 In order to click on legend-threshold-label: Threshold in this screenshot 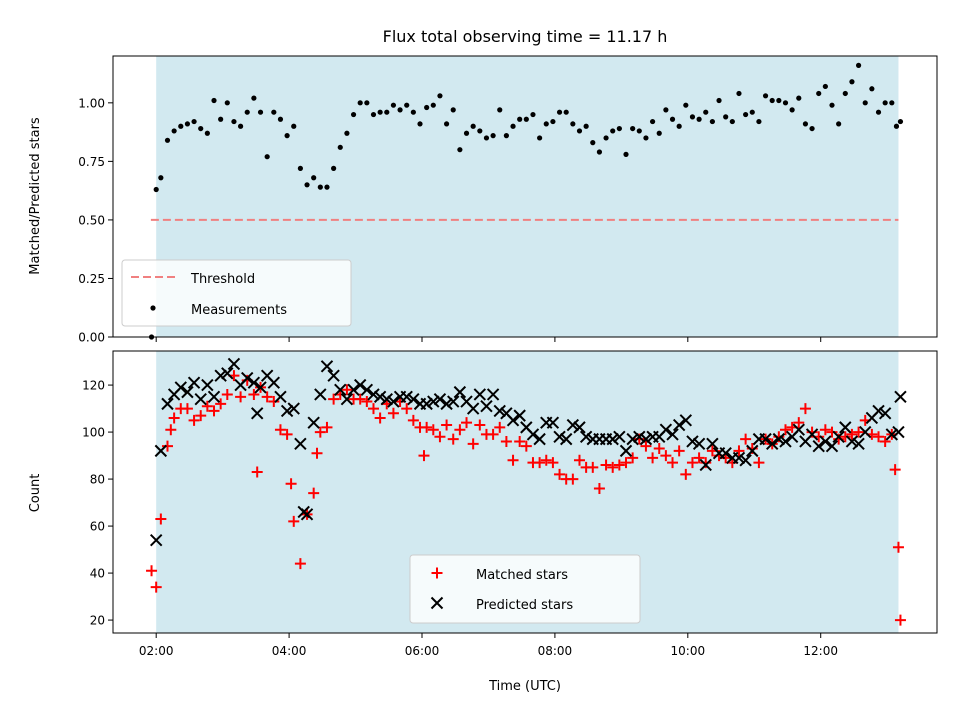, I will do `click(222, 279)`.